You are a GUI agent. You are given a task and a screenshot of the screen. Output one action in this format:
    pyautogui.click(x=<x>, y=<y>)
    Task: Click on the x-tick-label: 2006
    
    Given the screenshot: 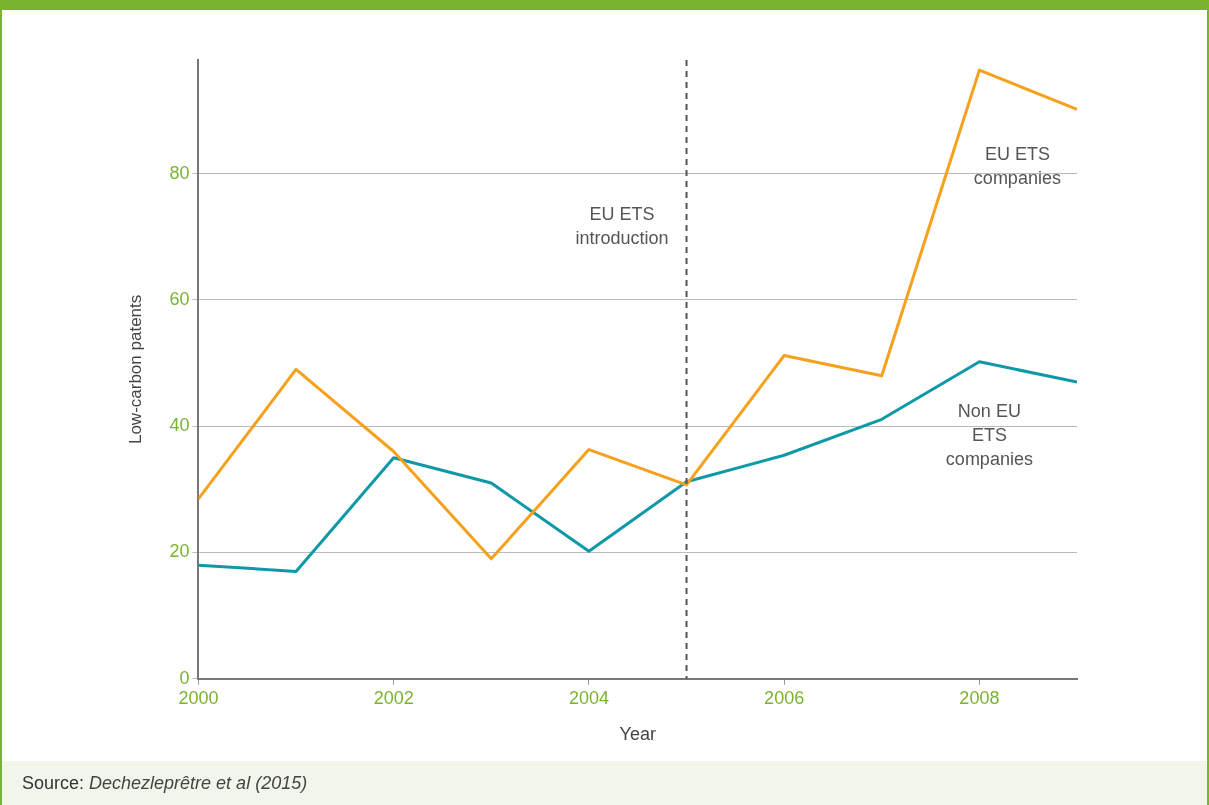 What is the action you would take?
    pyautogui.click(x=784, y=697)
    